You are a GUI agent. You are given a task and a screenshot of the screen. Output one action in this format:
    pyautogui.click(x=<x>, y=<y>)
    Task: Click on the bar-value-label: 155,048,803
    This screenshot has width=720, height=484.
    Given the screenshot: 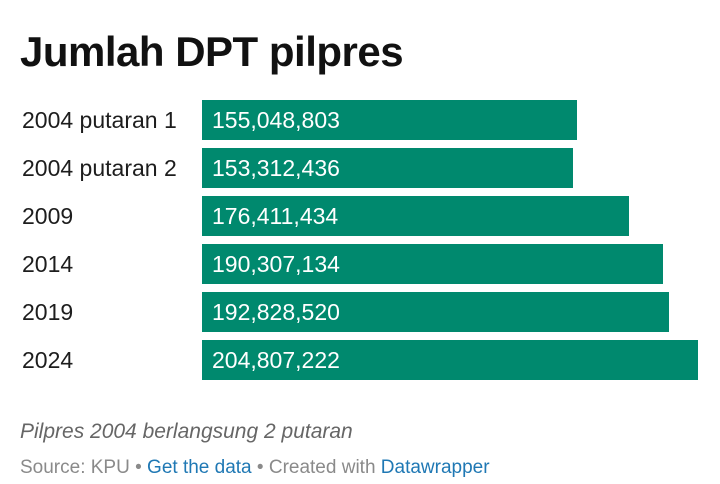 What is the action you would take?
    pyautogui.click(x=276, y=120)
    